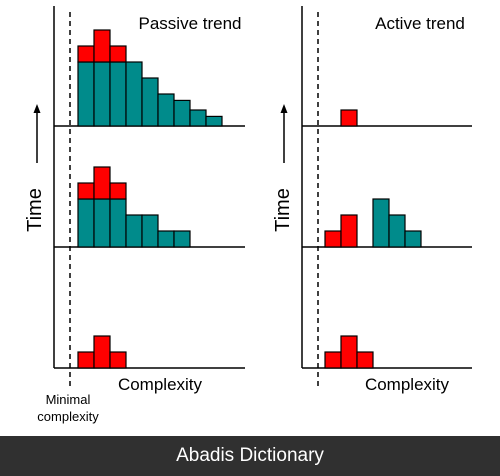 The width and height of the screenshot is (500, 476). I want to click on footer-bar: Abadis Dictionary, so click(250, 456).